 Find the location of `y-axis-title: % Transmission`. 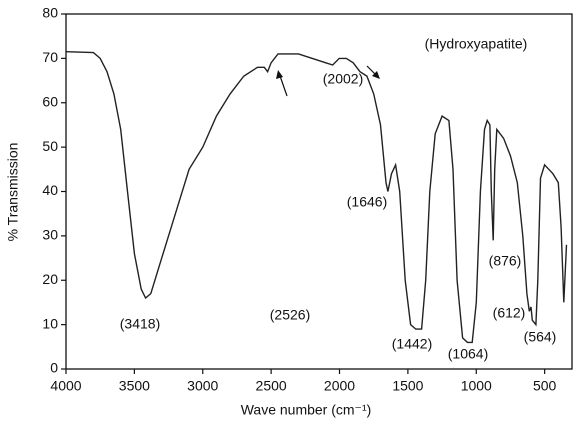

y-axis-title: % Transmission is located at coordinates (13, 192).